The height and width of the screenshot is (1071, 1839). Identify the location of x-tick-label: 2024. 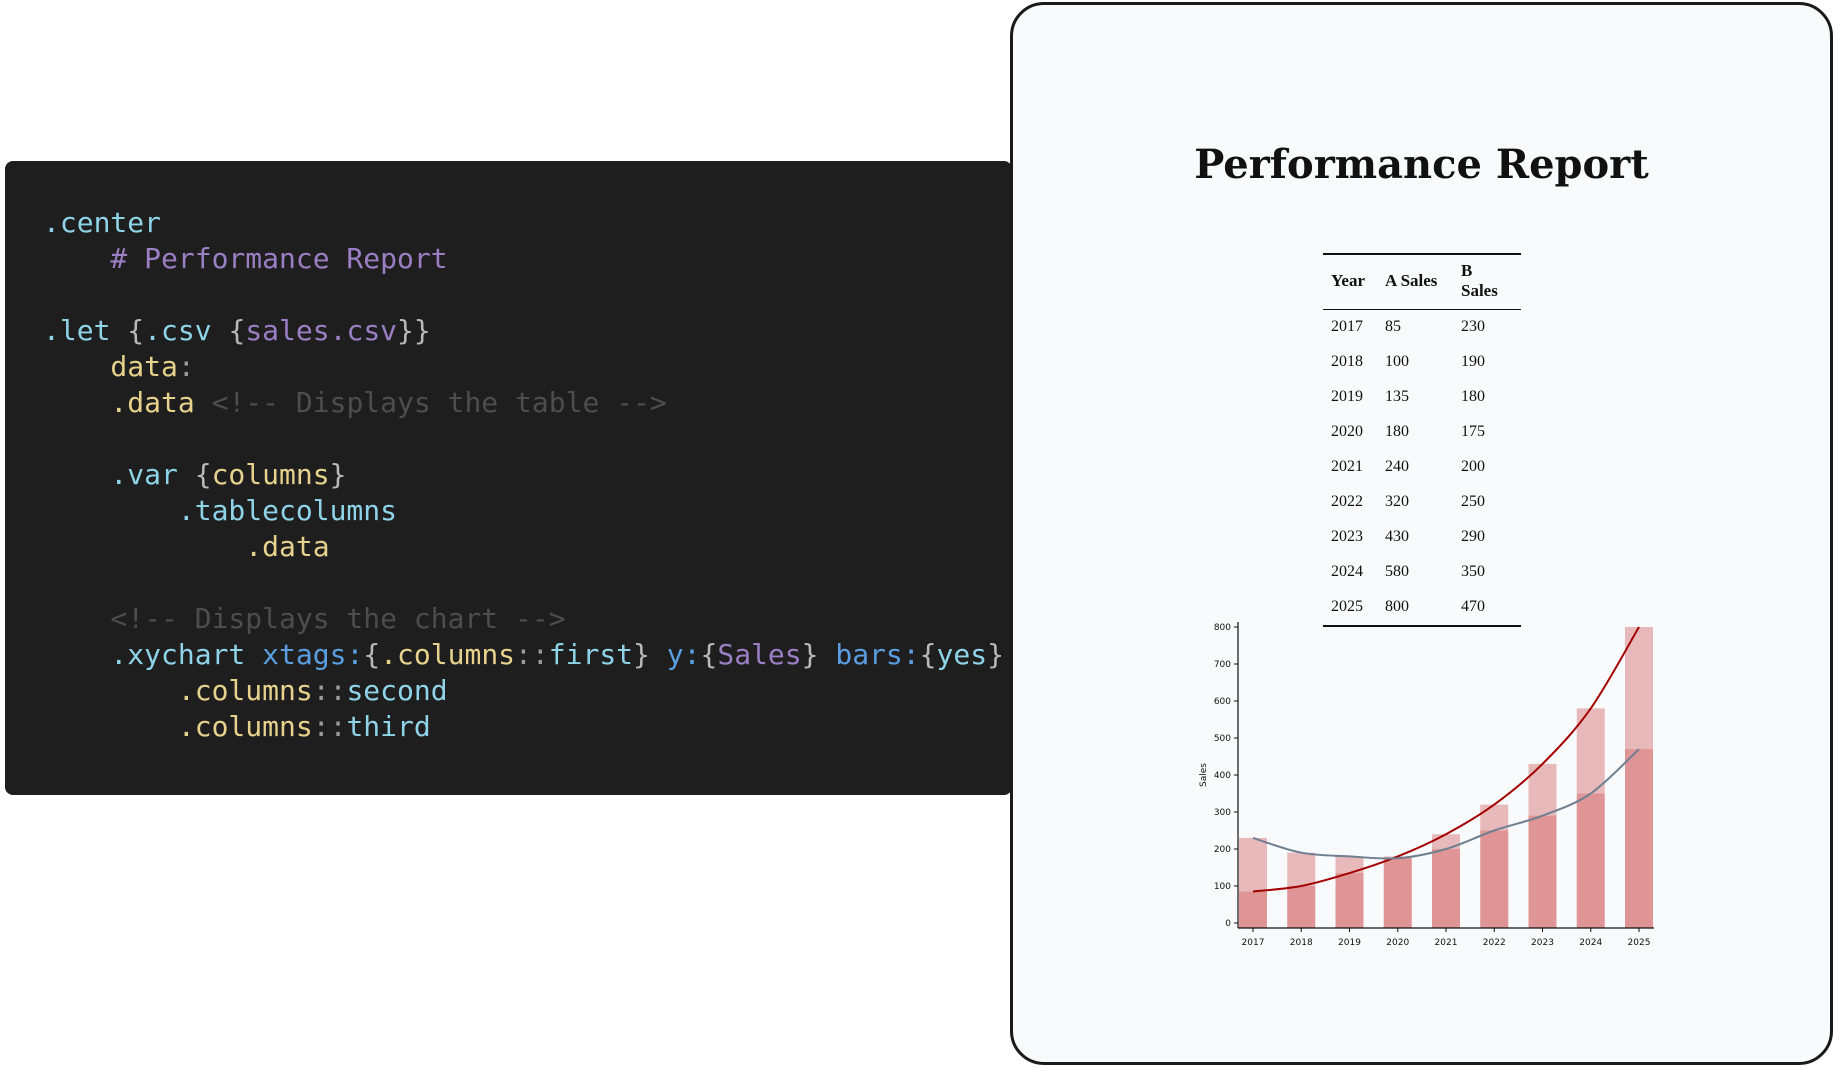
(1590, 943).